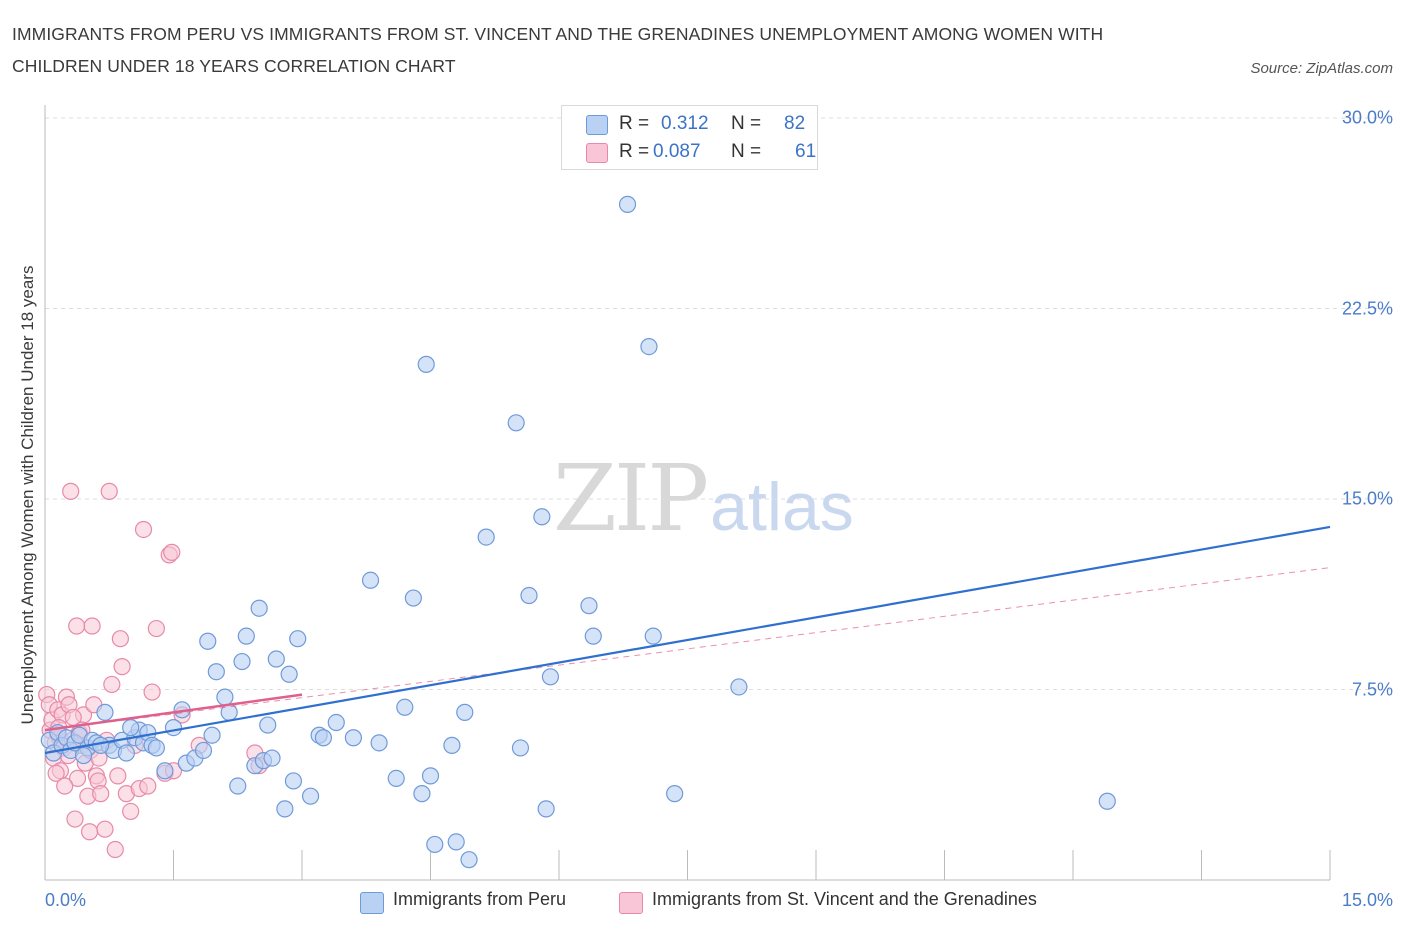 This screenshot has width=1406, height=930. Describe the element at coordinates (1321, 68) in the screenshot. I see `source-label: Source: ZipAtlas.com` at that location.